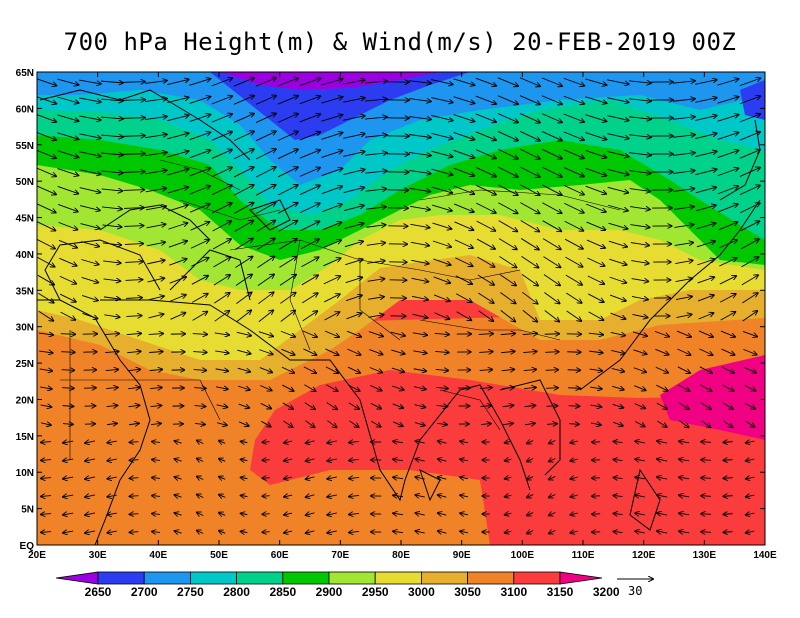 This screenshot has height=618, width=800. What do you see at coordinates (144, 592) in the screenshot?
I see `colorbar-label: 2700` at bounding box center [144, 592].